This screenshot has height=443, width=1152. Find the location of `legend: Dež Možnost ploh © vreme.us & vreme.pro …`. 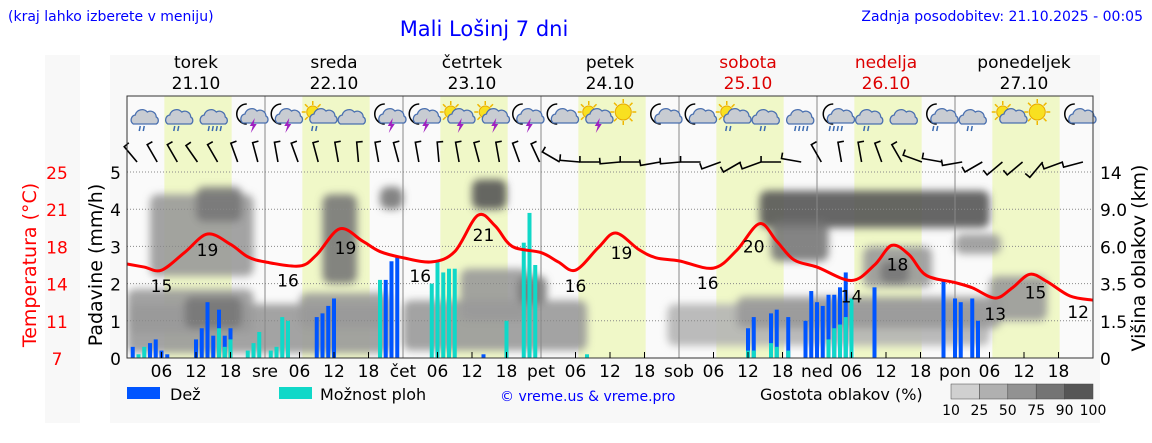

legend: Dež Možnost ploh © vreme.us & vreme.pro … is located at coordinates (616, 401).